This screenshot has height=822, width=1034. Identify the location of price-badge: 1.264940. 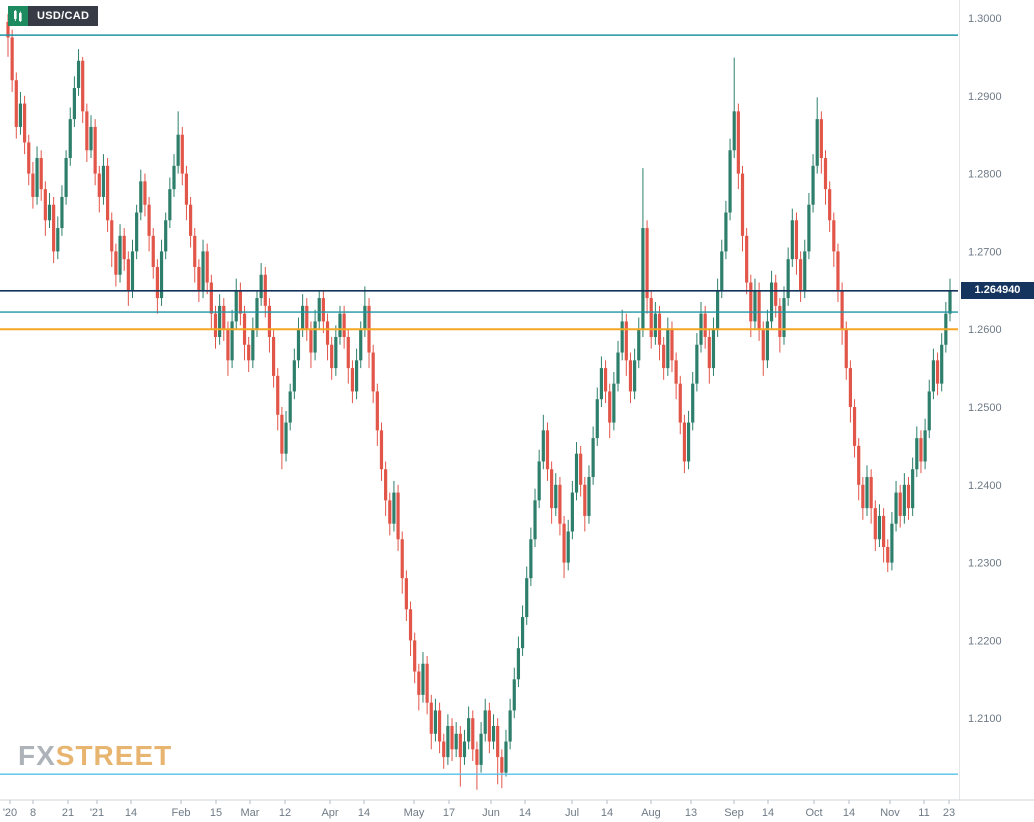
(997, 291).